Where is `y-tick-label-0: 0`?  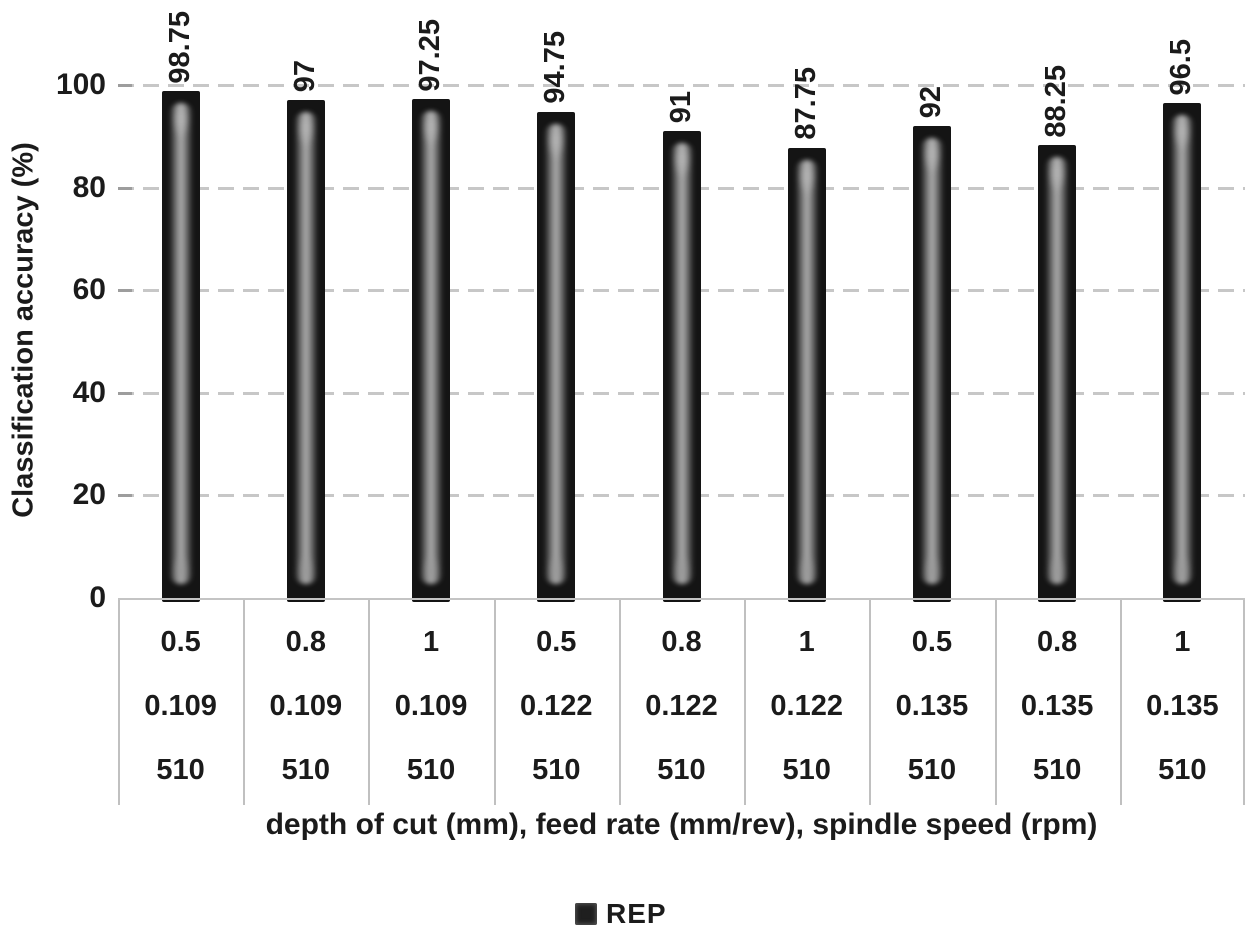
y-tick-label-0: 0 is located at coordinates (97, 597).